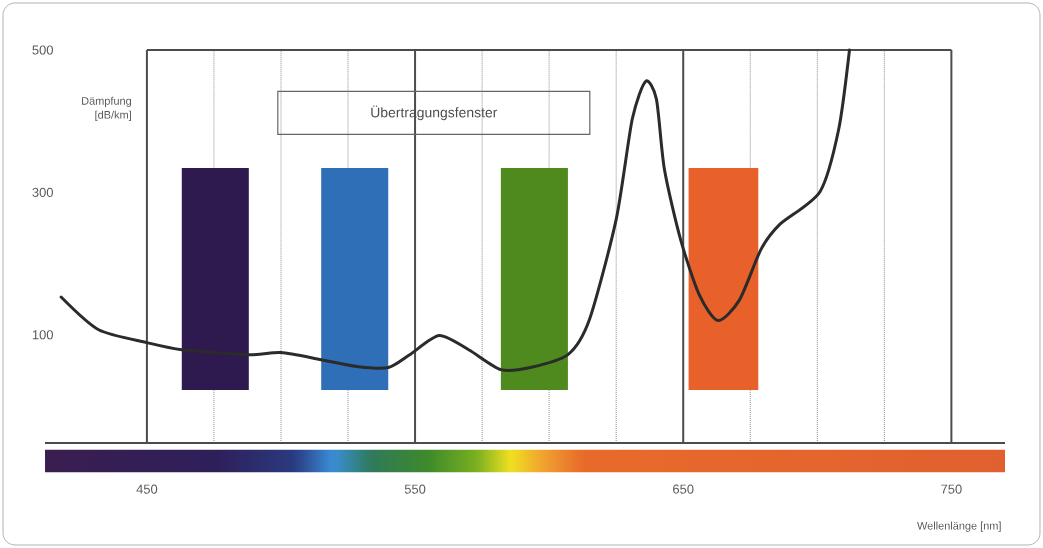  I want to click on x-tick-label: 450, so click(147, 489).